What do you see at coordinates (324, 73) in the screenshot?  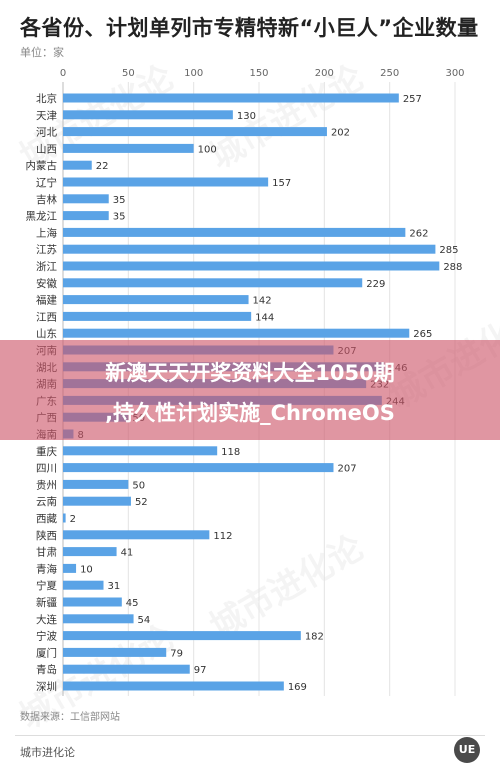 I see `x-tick-label: 200` at bounding box center [324, 73].